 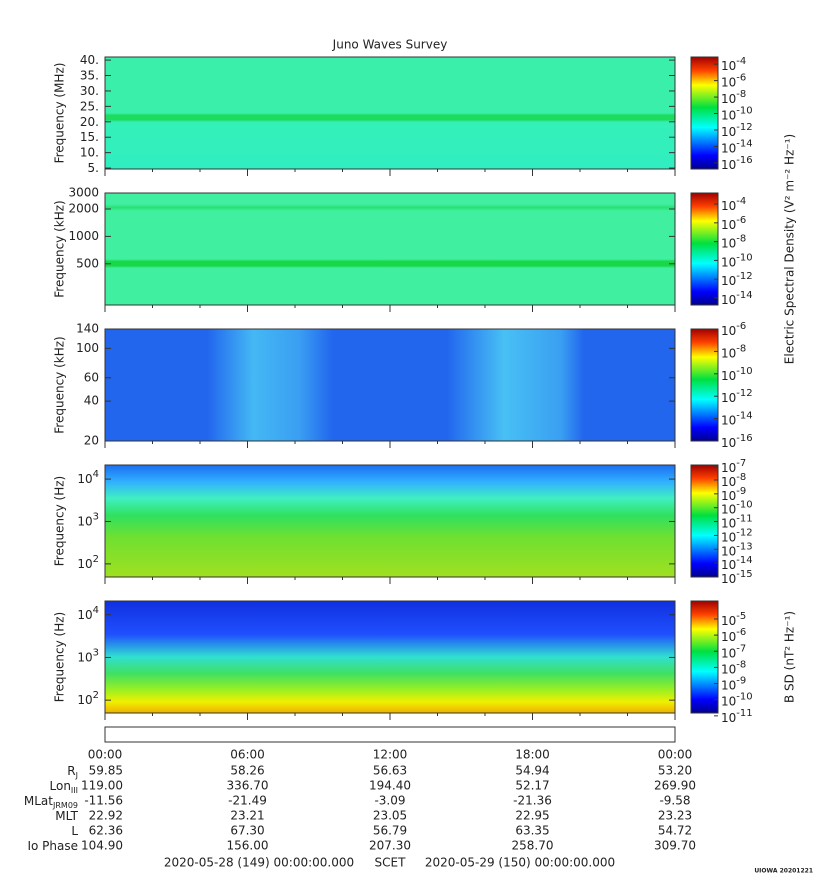 What do you see at coordinates (390, 816) in the screenshot?
I see `ephemeris-value: 23.05` at bounding box center [390, 816].